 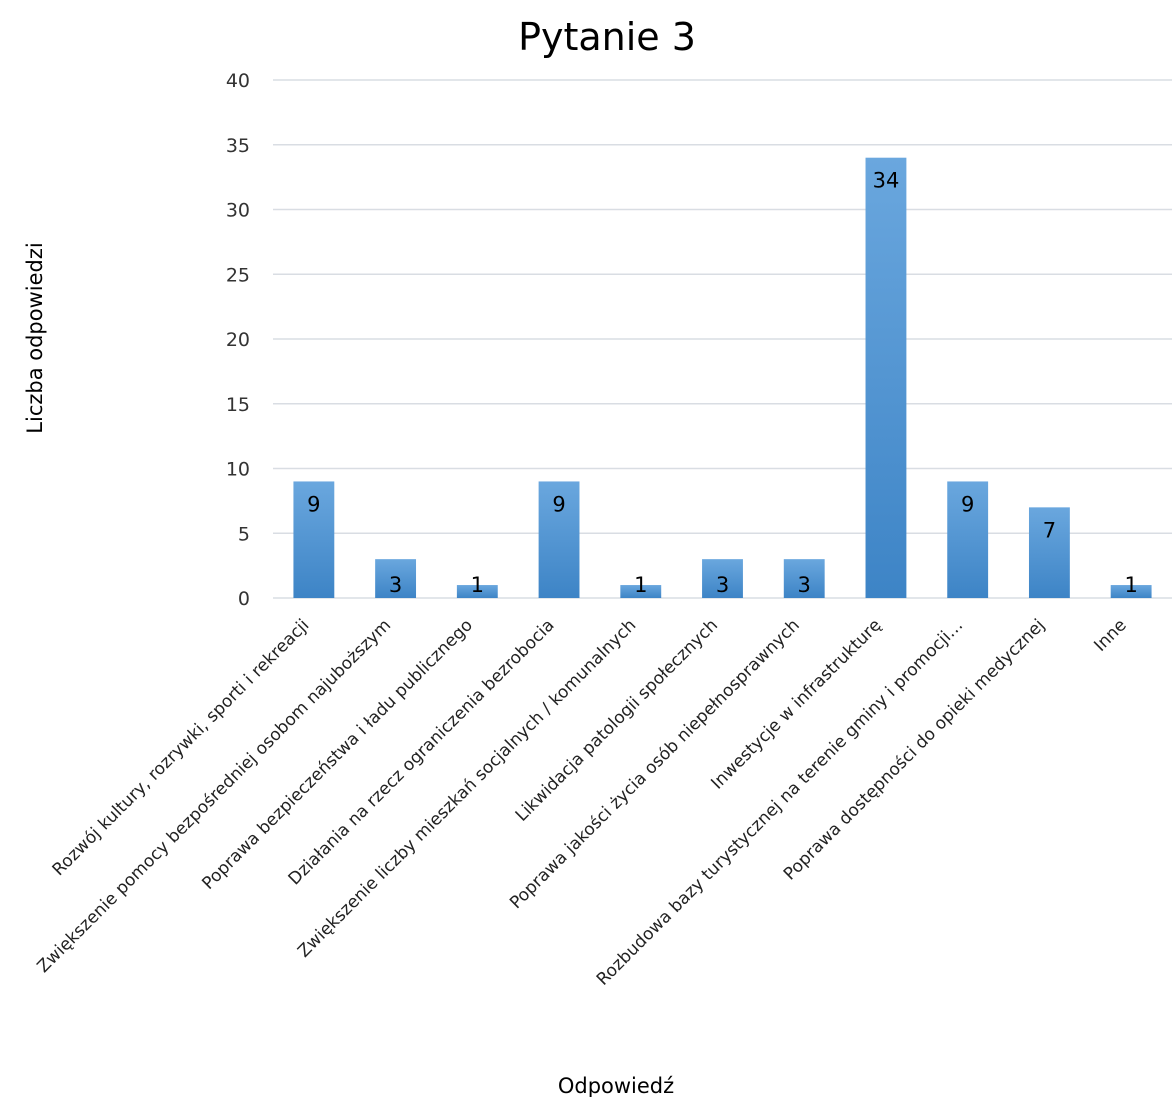 What do you see at coordinates (804, 585) in the screenshot?
I see `data-label-6: 3` at bounding box center [804, 585].